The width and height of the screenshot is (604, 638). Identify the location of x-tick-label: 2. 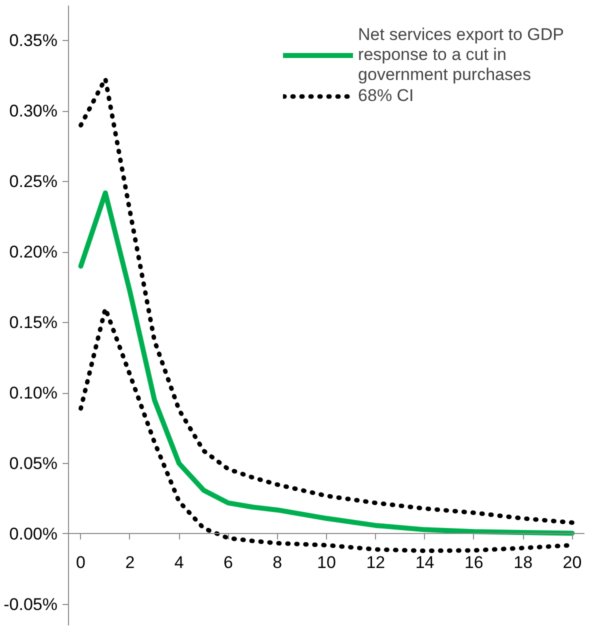
(130, 562).